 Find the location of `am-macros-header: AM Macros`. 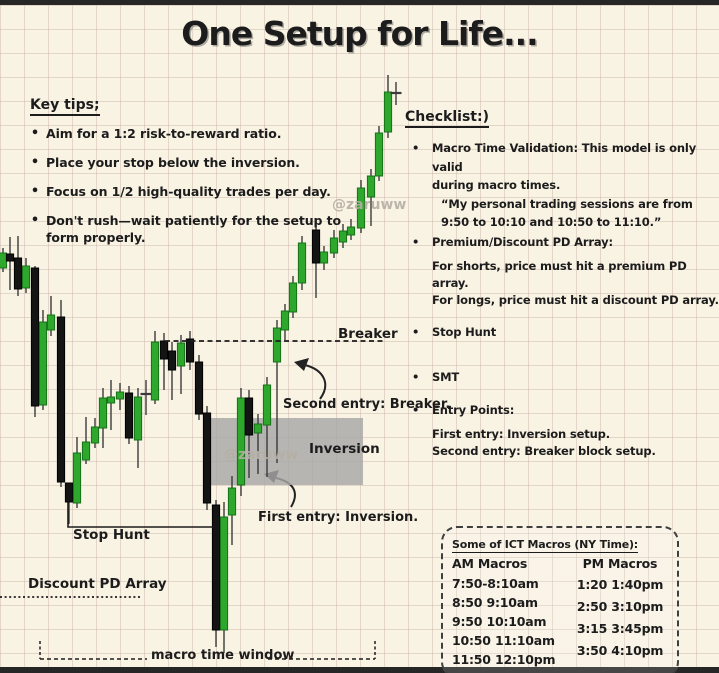

am-macros-header: AM Macros is located at coordinates (490, 563).